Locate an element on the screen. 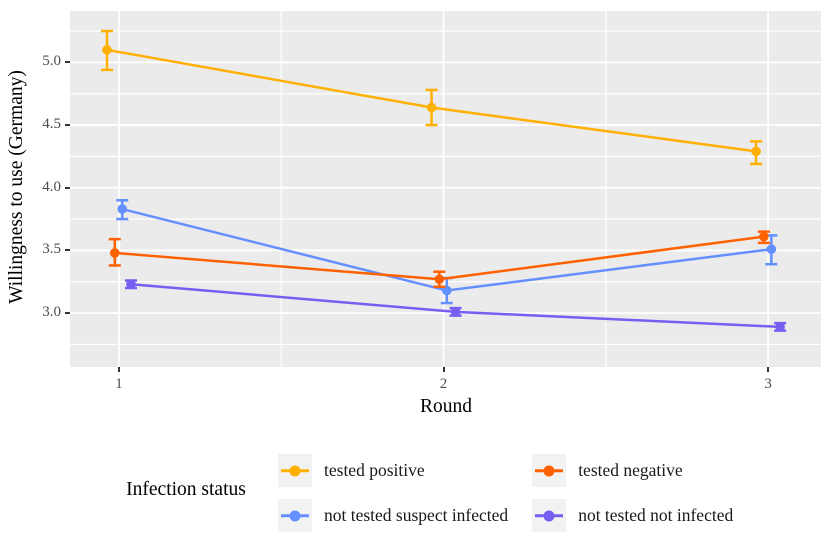 The width and height of the screenshot is (830, 554). x-tick-label: 3 is located at coordinates (768, 384).